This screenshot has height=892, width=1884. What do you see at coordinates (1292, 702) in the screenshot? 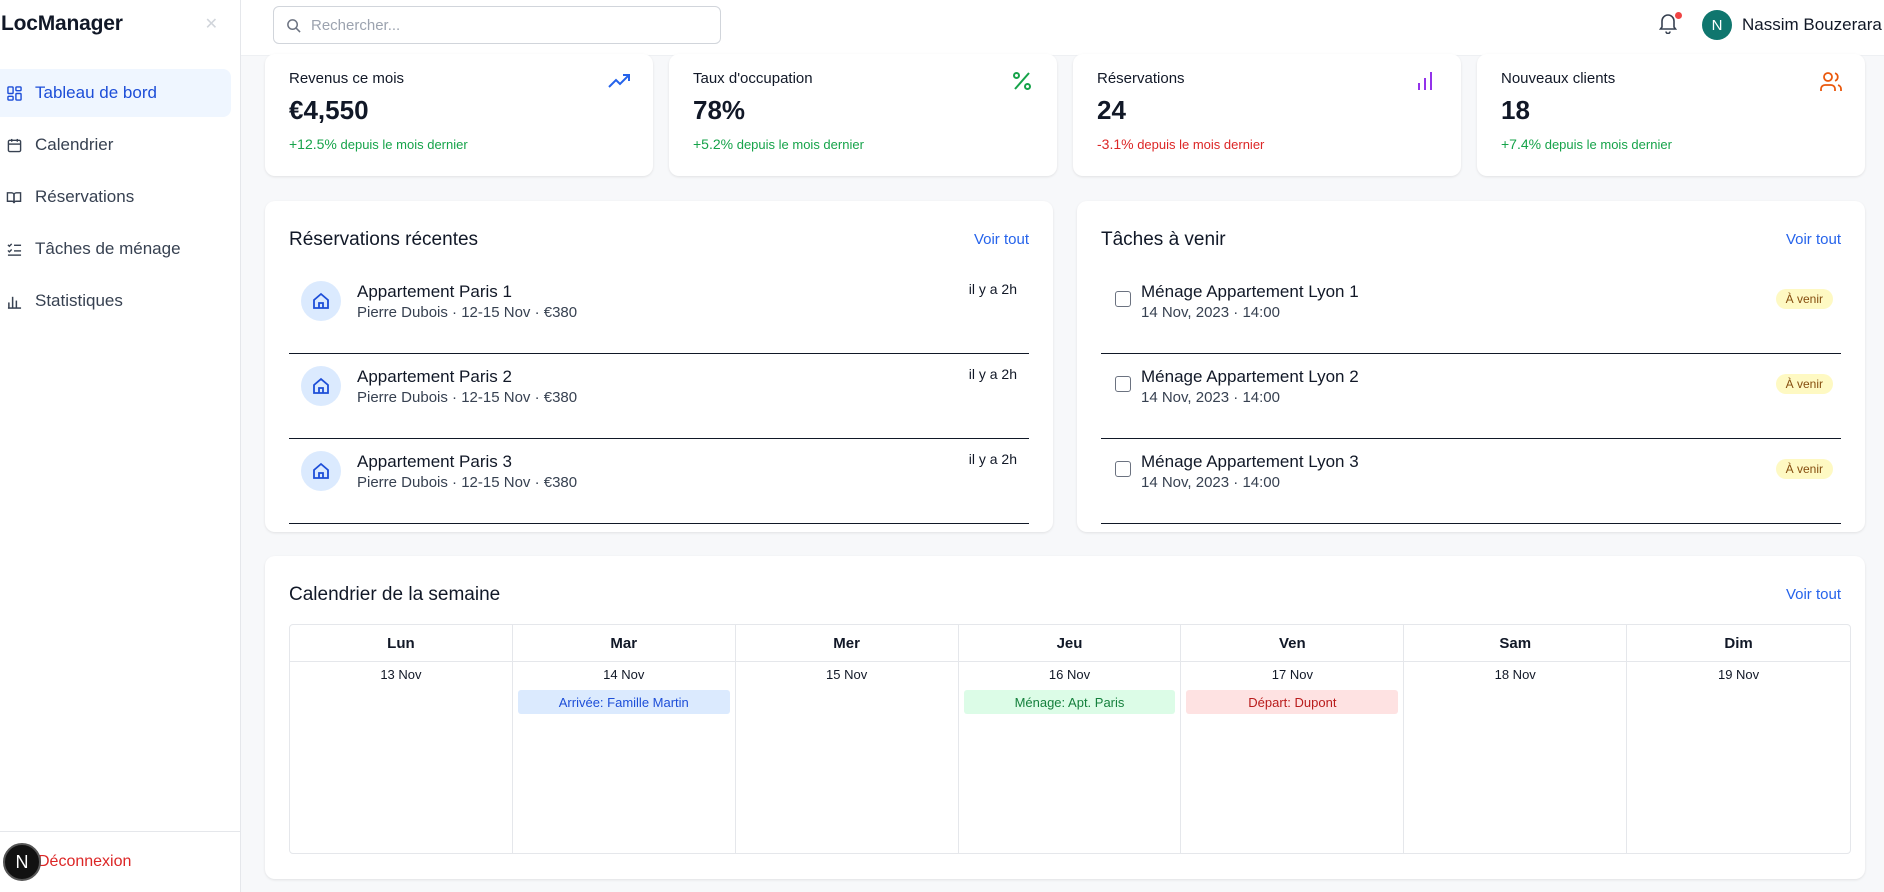
I see `calendar-event: Départ: Dupont` at bounding box center [1292, 702].